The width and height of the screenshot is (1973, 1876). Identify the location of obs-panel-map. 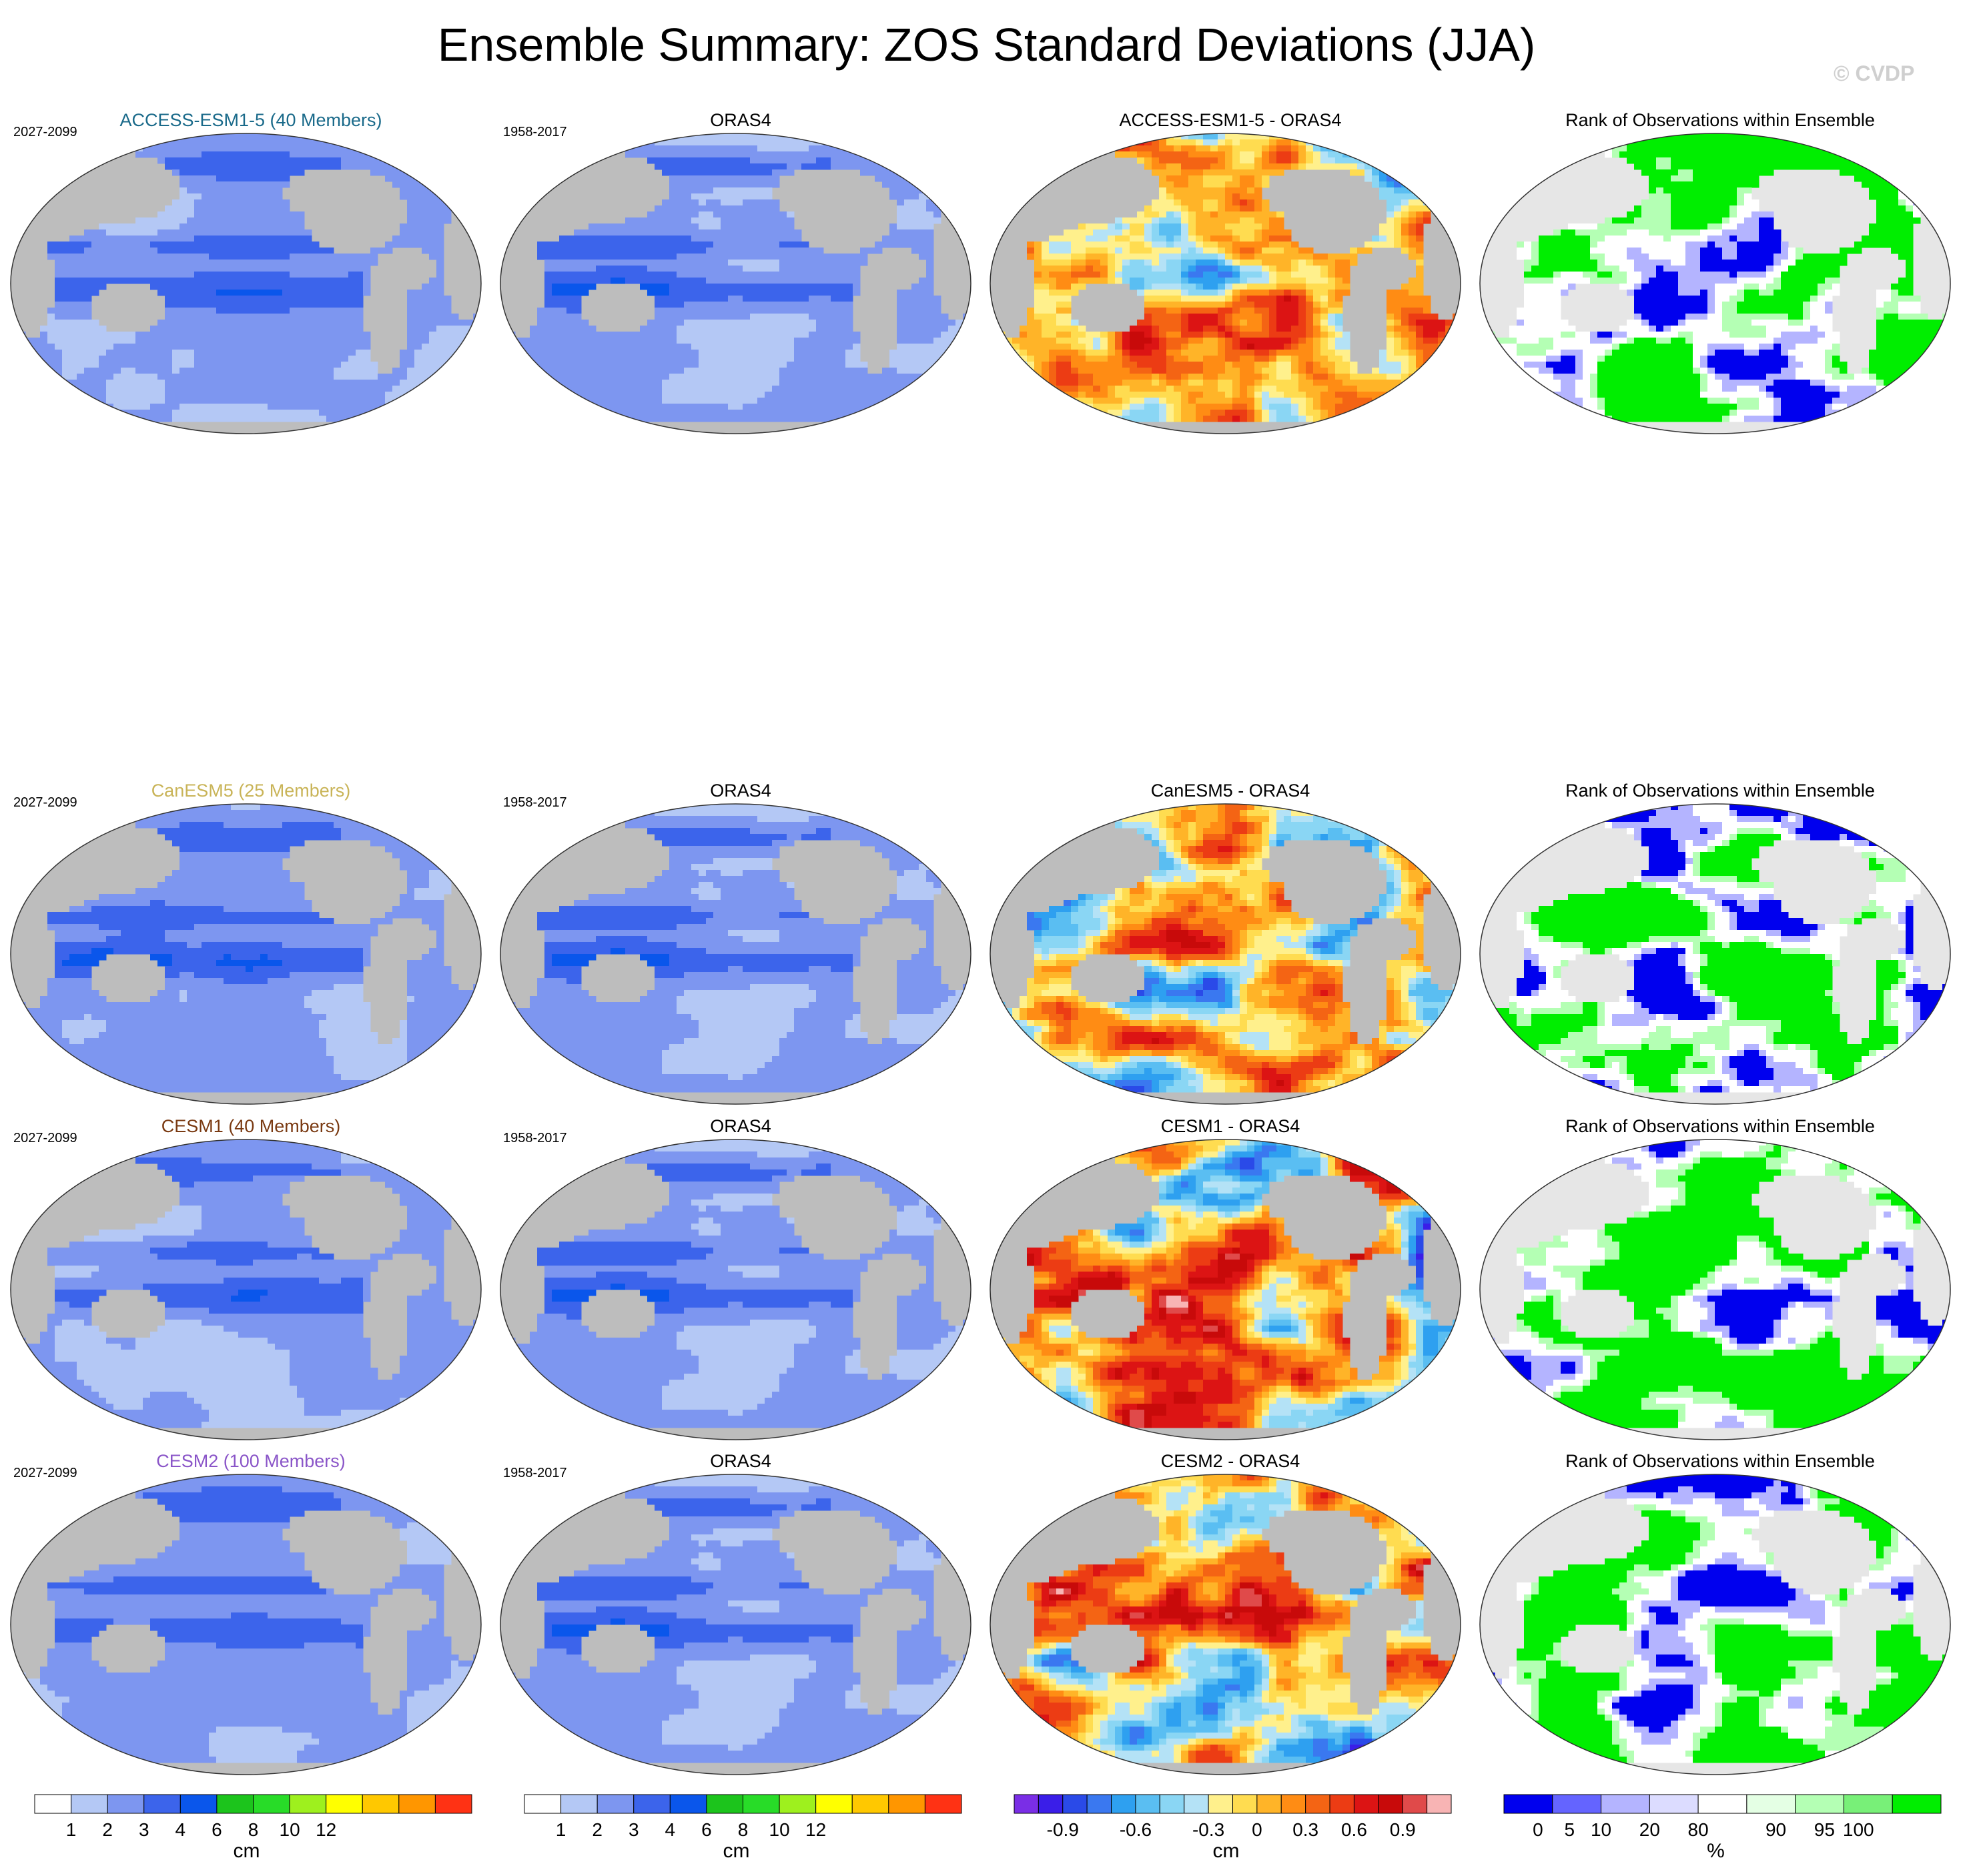
(735, 954).